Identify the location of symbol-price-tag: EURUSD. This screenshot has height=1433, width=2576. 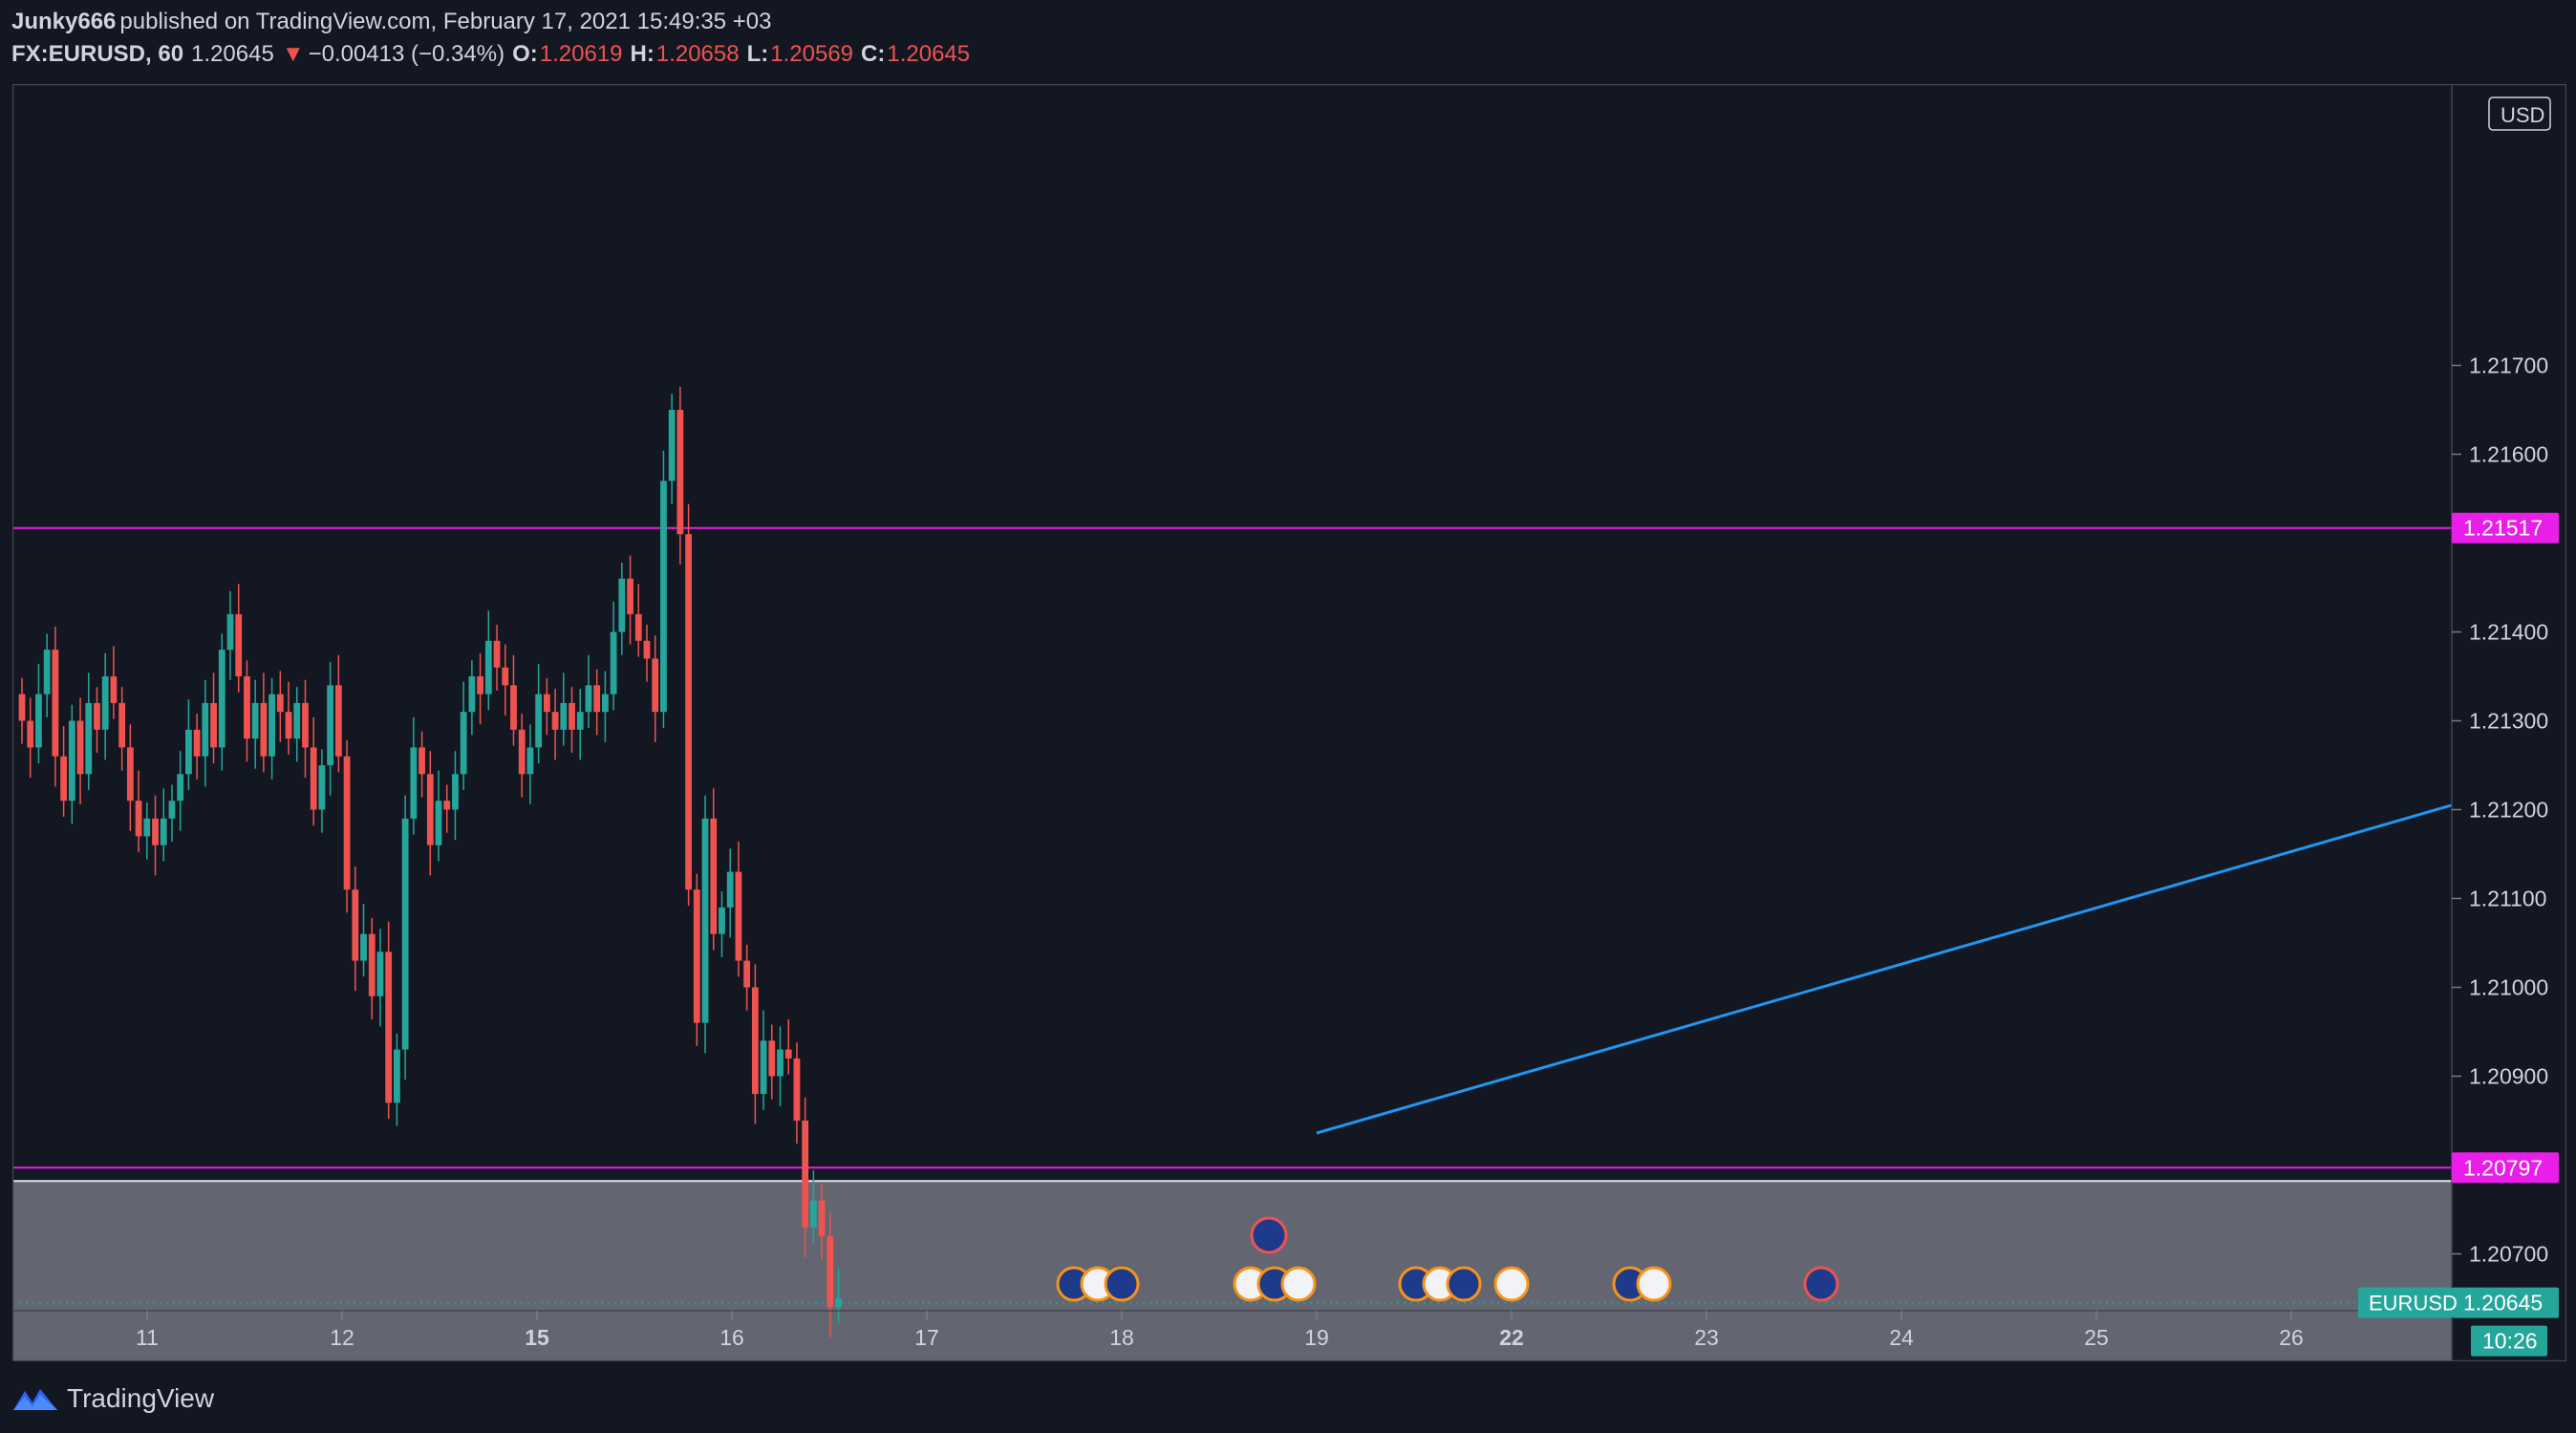
(2408, 1303).